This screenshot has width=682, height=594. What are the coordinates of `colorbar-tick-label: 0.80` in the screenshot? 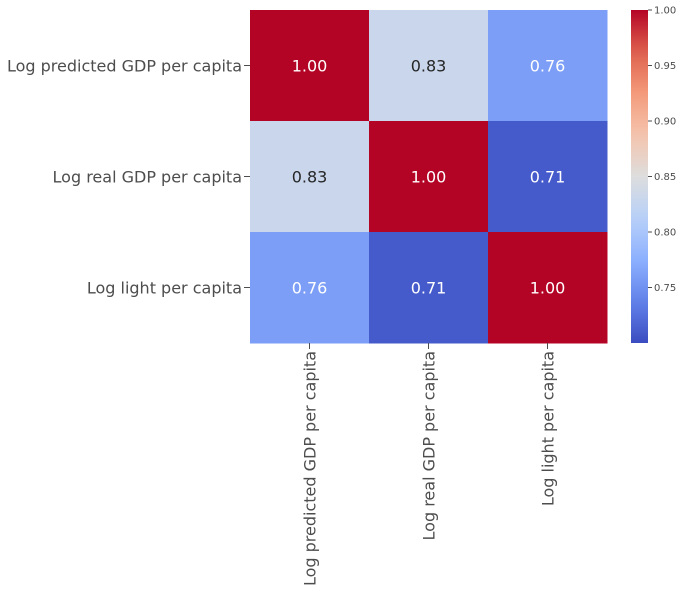 It's located at (665, 233).